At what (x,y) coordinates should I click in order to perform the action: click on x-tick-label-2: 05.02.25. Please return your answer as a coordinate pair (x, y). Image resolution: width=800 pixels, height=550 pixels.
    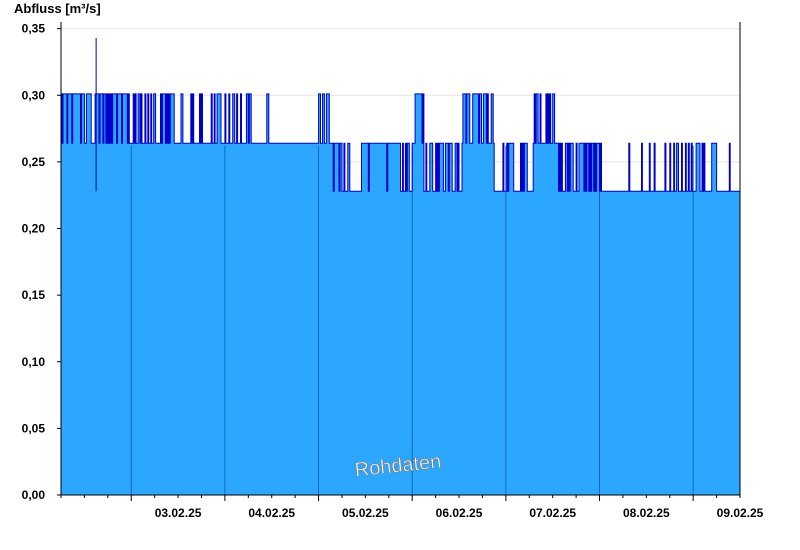
    Looking at the image, I should click on (365, 513).